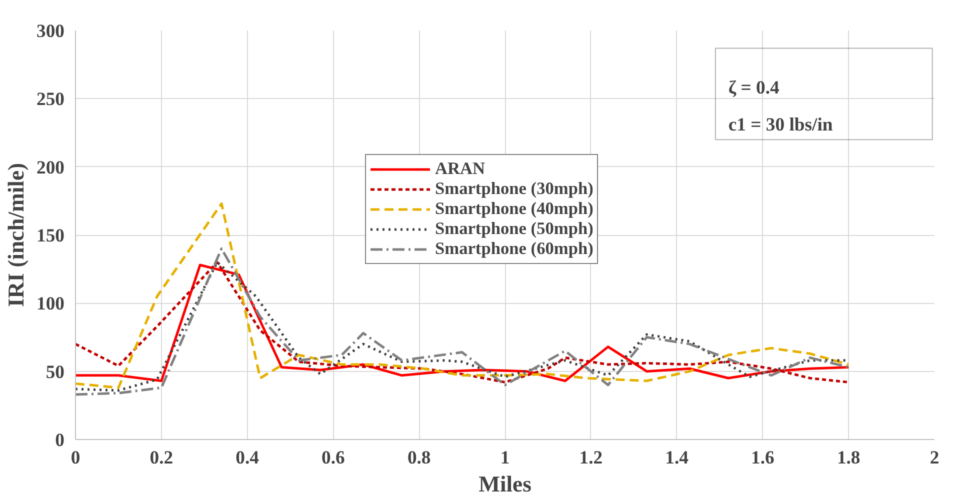 This screenshot has width=964, height=499. I want to click on y-tick-label: 250, so click(50, 99).